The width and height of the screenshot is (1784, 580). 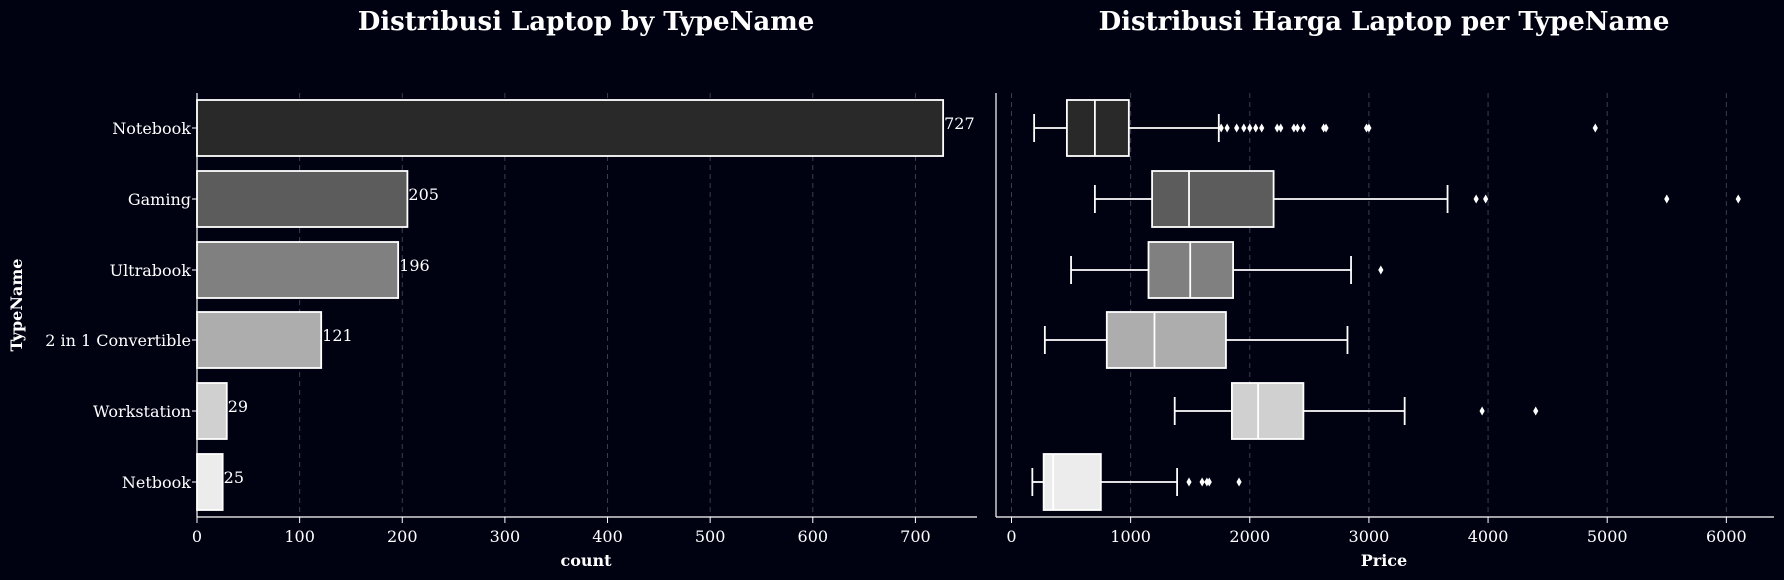 What do you see at coordinates (197, 536) in the screenshot?
I see `left-x-tick-label: 0` at bounding box center [197, 536].